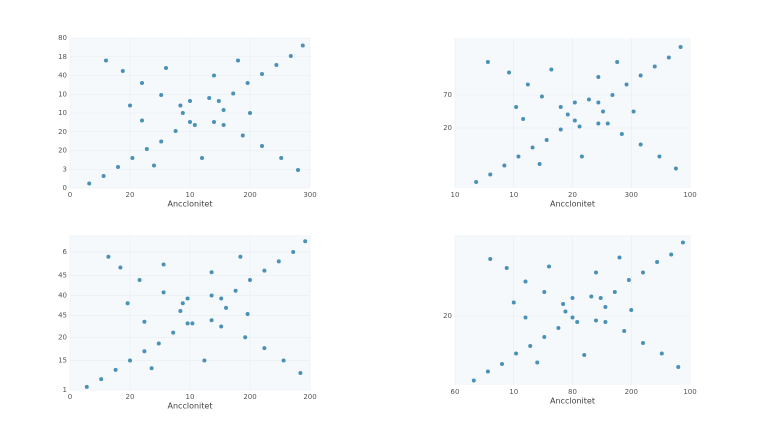 This screenshot has height=422, width=768. Describe the element at coordinates (62, 275) in the screenshot. I see `y-tick-label: 45` at that location.